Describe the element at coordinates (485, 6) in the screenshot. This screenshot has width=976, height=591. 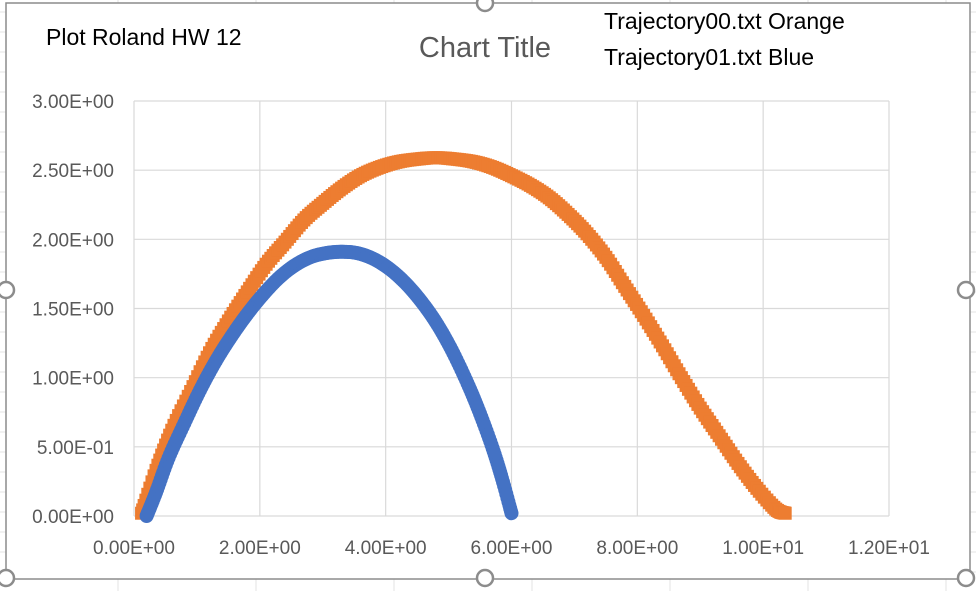
I see `resize-handle-top` at that location.